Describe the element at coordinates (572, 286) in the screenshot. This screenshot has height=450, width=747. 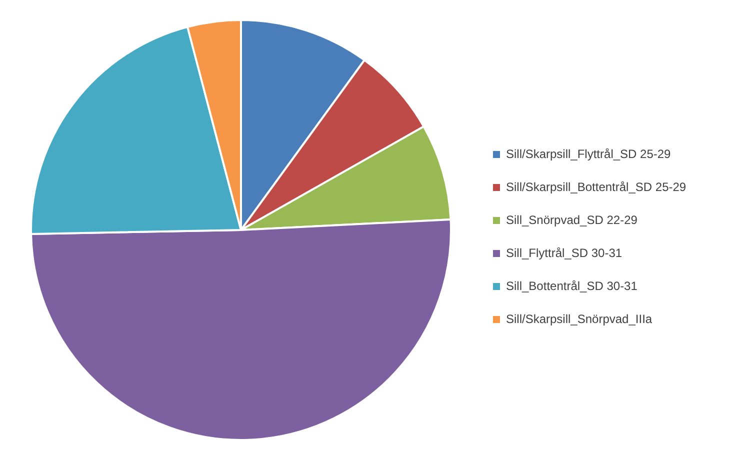
I see `legend-label: Sill_Bottentrål_SD 30-31` at that location.